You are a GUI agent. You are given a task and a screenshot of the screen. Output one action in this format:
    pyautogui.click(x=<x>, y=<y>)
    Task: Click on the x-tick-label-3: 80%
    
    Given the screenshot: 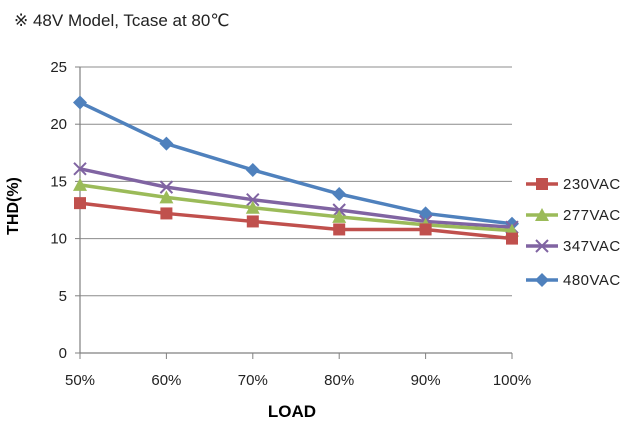 What is the action you would take?
    pyautogui.click(x=339, y=380)
    